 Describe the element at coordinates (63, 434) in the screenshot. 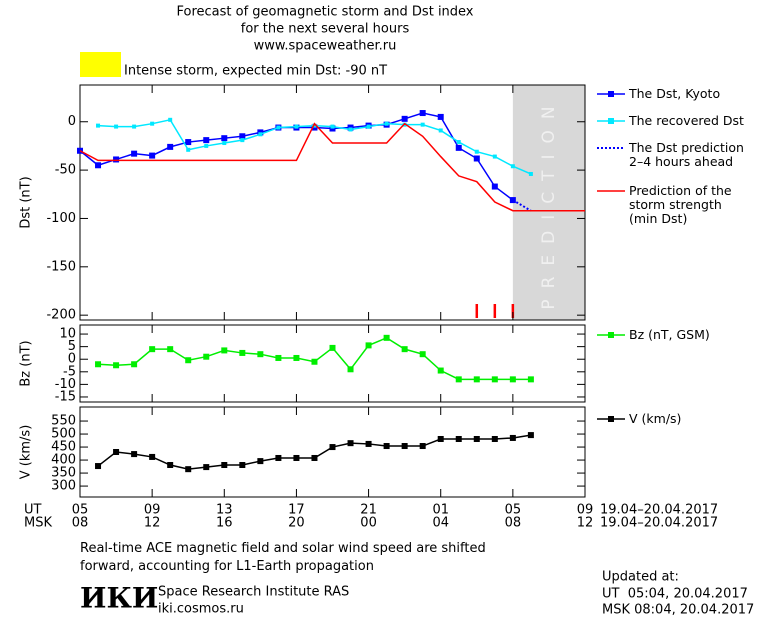

I see `y-tick-label: 500` at that location.